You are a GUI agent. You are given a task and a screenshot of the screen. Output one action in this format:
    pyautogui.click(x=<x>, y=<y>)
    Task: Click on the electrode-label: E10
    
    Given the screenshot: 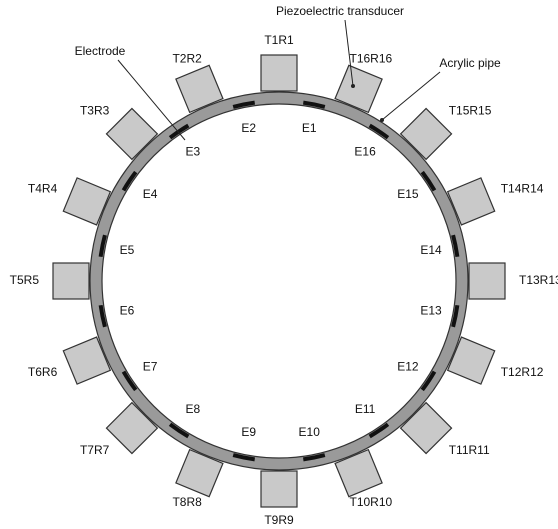 What is the action you would take?
    pyautogui.click(x=310, y=432)
    